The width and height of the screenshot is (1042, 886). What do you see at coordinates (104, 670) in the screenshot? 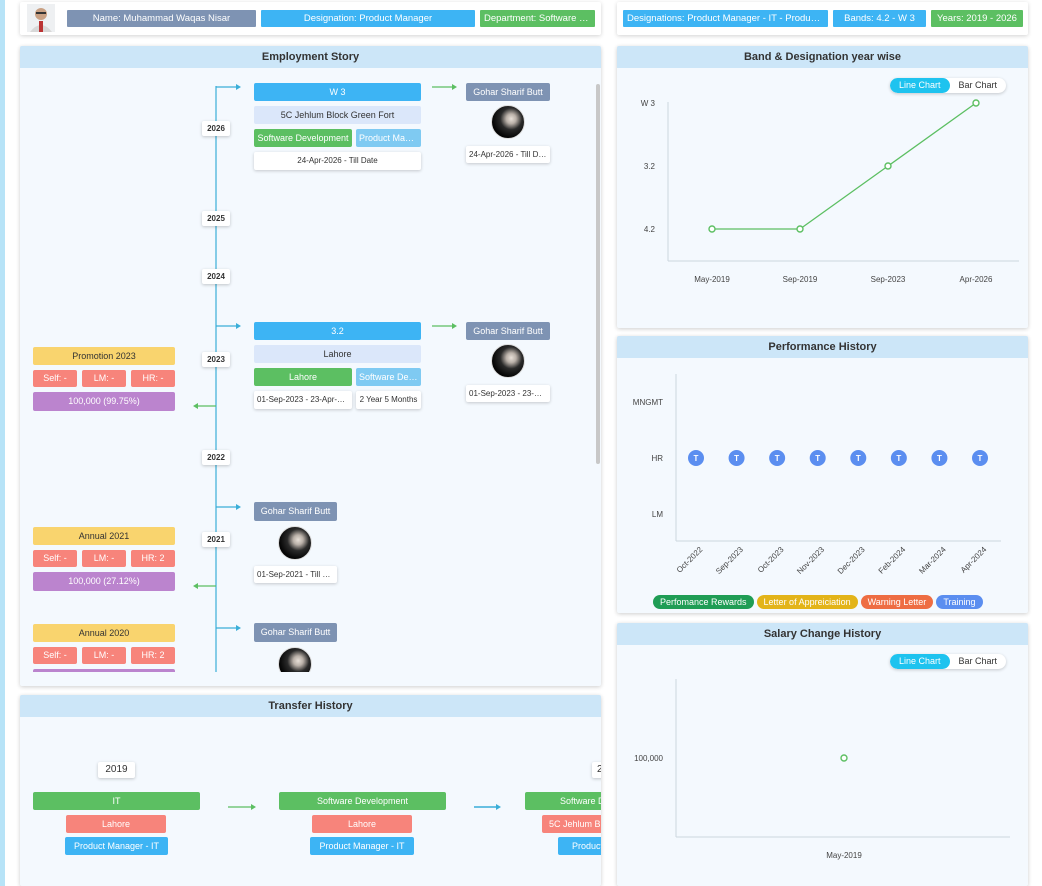
I see `annual-2020-amount-partial` at bounding box center [104, 670].